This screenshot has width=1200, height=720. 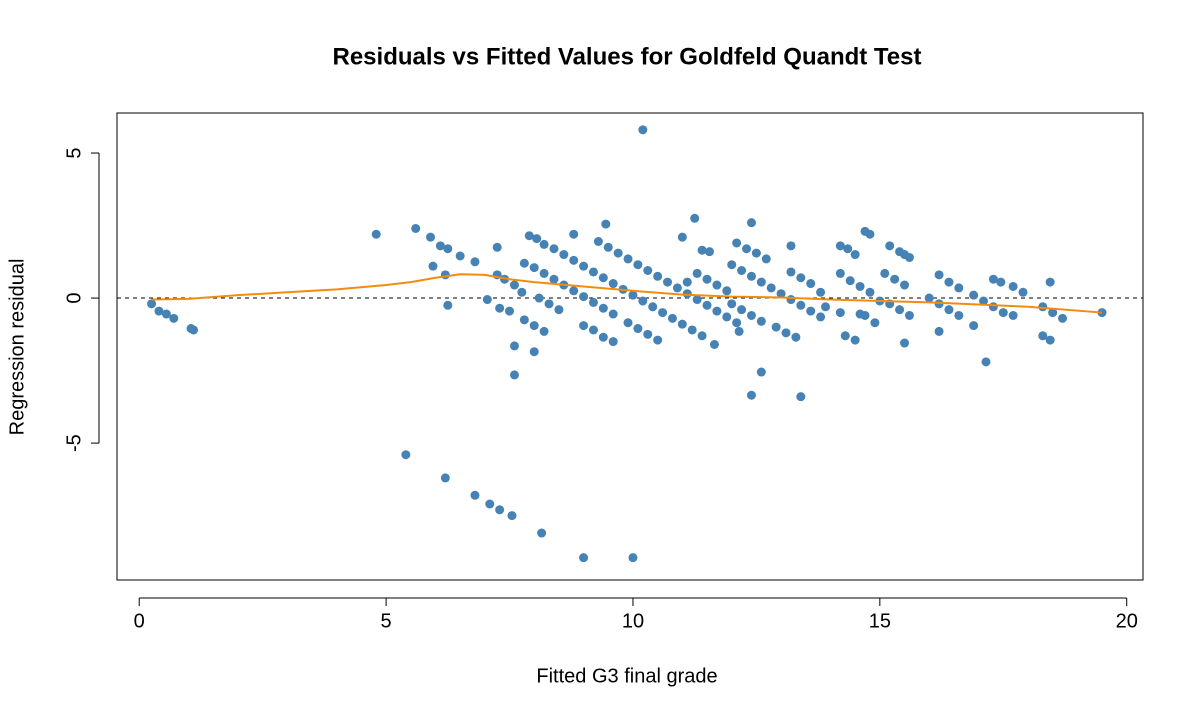 What do you see at coordinates (74, 297) in the screenshot?
I see `y-tick-label: 0` at bounding box center [74, 297].